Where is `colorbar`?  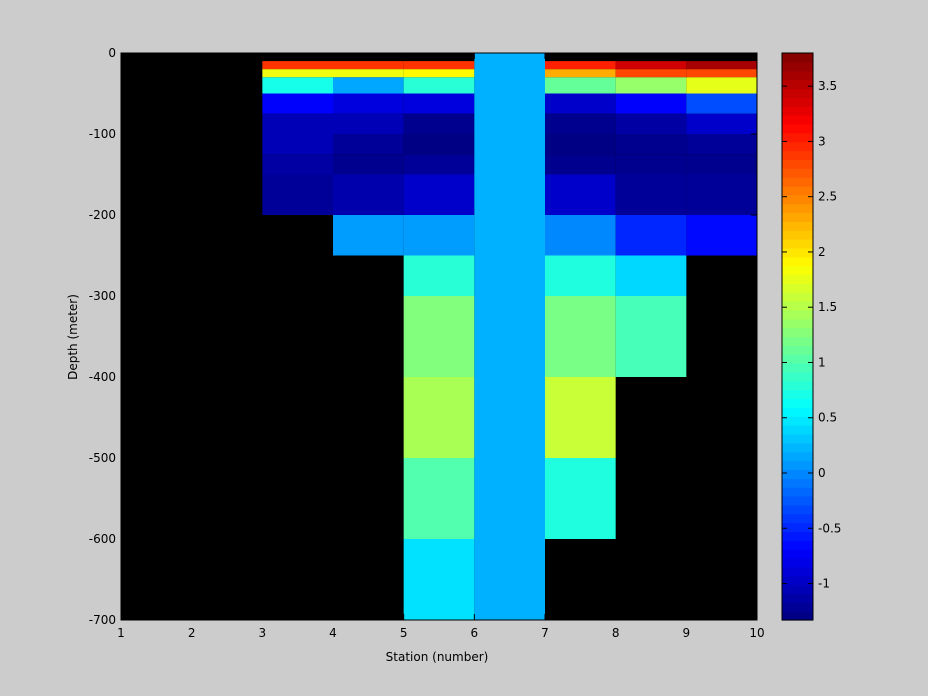
colorbar is located at coordinates (797, 337).